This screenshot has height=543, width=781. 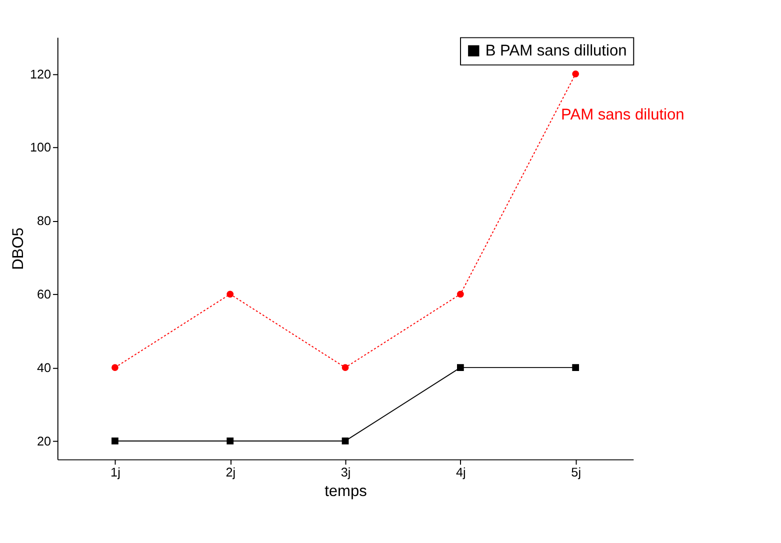 I want to click on legend-label: B PAM sans dillution, so click(x=556, y=51).